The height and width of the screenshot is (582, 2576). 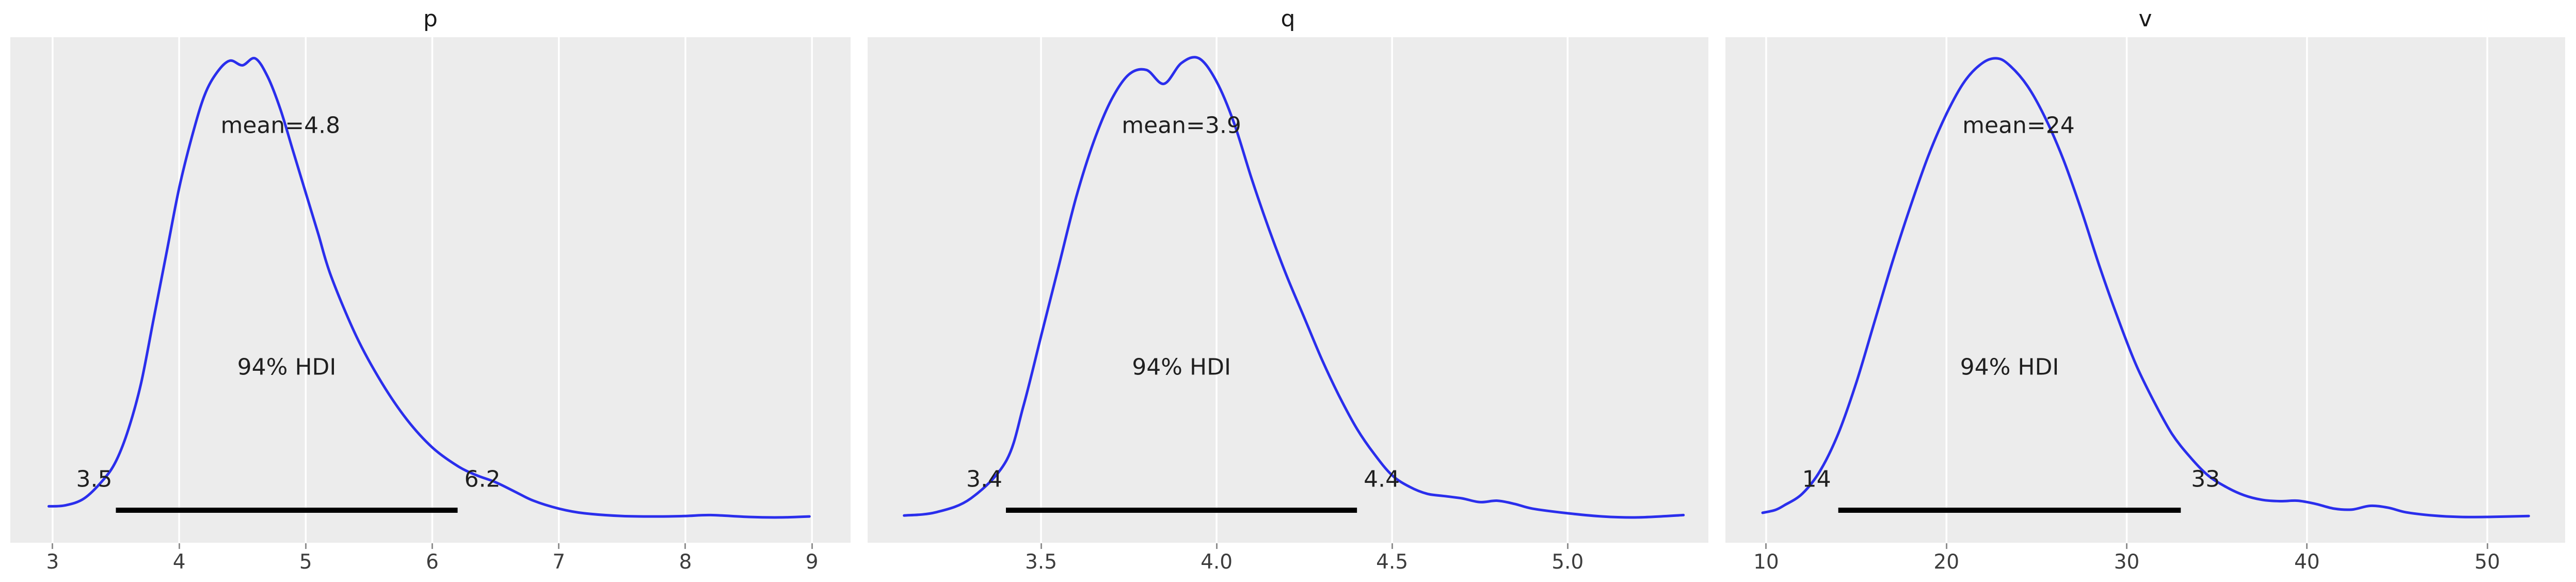 I want to click on hdi-endpoint-label-low: 14, so click(x=1816, y=479).